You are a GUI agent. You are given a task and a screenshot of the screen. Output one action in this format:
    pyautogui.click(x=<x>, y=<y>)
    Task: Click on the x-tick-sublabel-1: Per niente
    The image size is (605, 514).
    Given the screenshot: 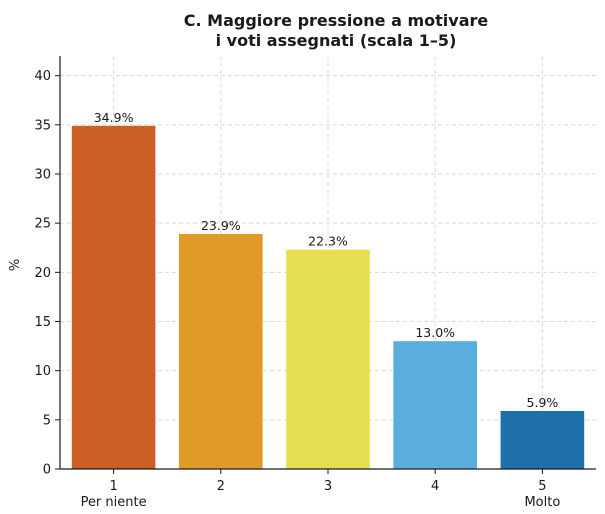 What is the action you would take?
    pyautogui.click(x=114, y=502)
    